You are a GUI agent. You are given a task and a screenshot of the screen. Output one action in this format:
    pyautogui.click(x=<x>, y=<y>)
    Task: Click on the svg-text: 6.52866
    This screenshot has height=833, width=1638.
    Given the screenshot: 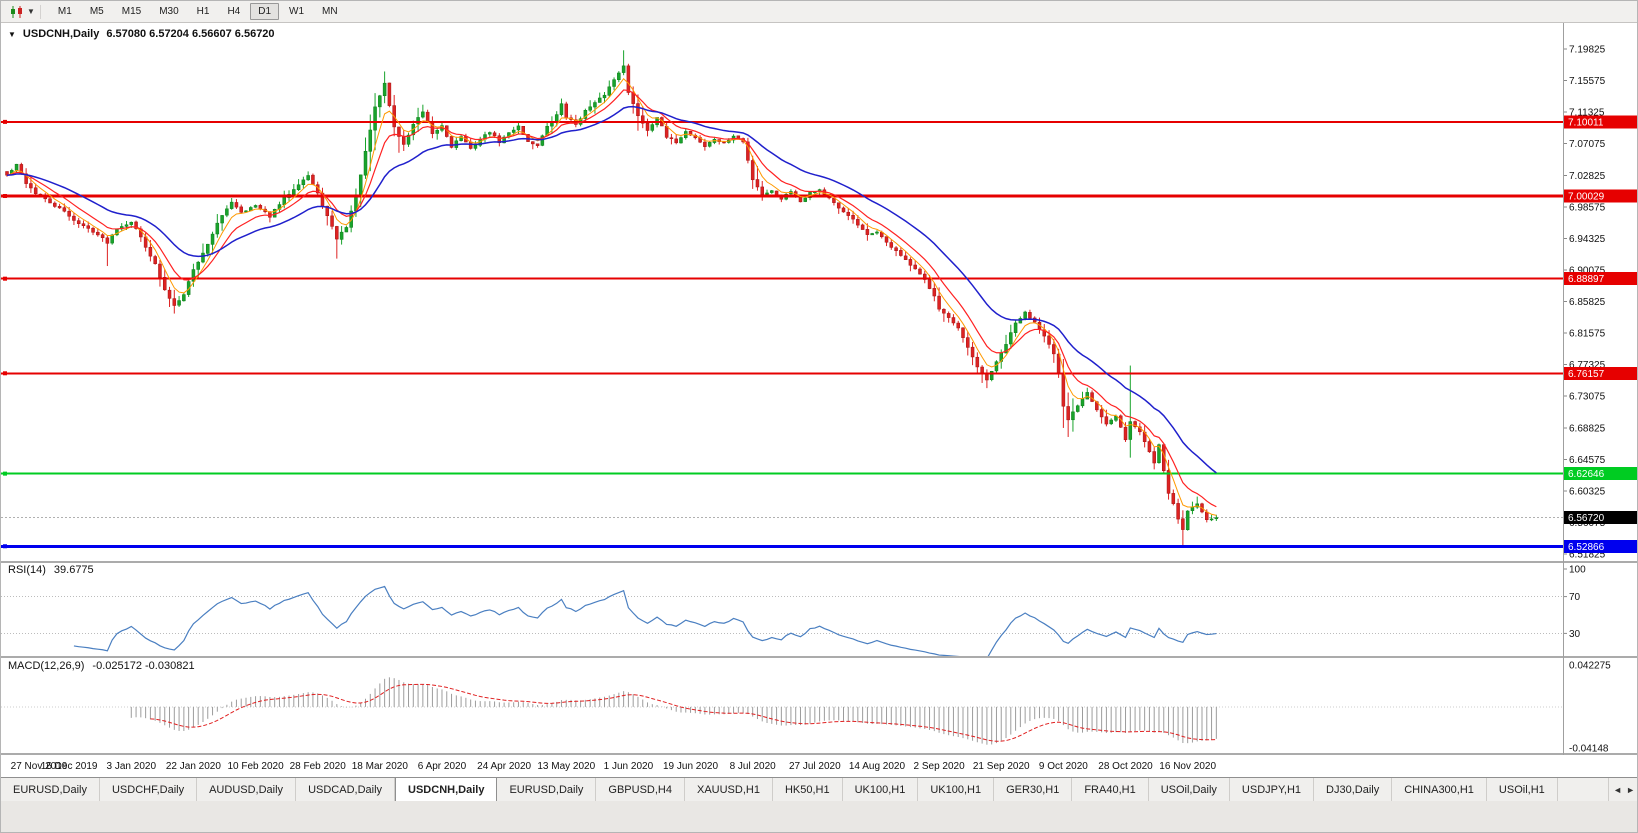 What is the action you would take?
    pyautogui.click(x=1586, y=547)
    